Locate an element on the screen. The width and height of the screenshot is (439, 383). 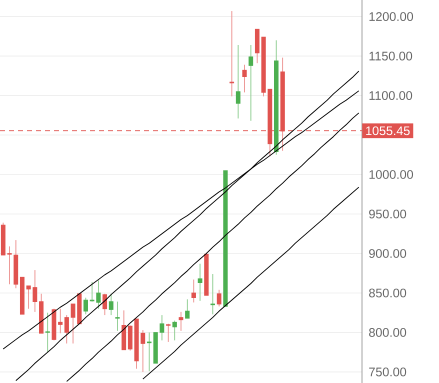
ref-line-label: 1055.45 is located at coordinates (388, 131).